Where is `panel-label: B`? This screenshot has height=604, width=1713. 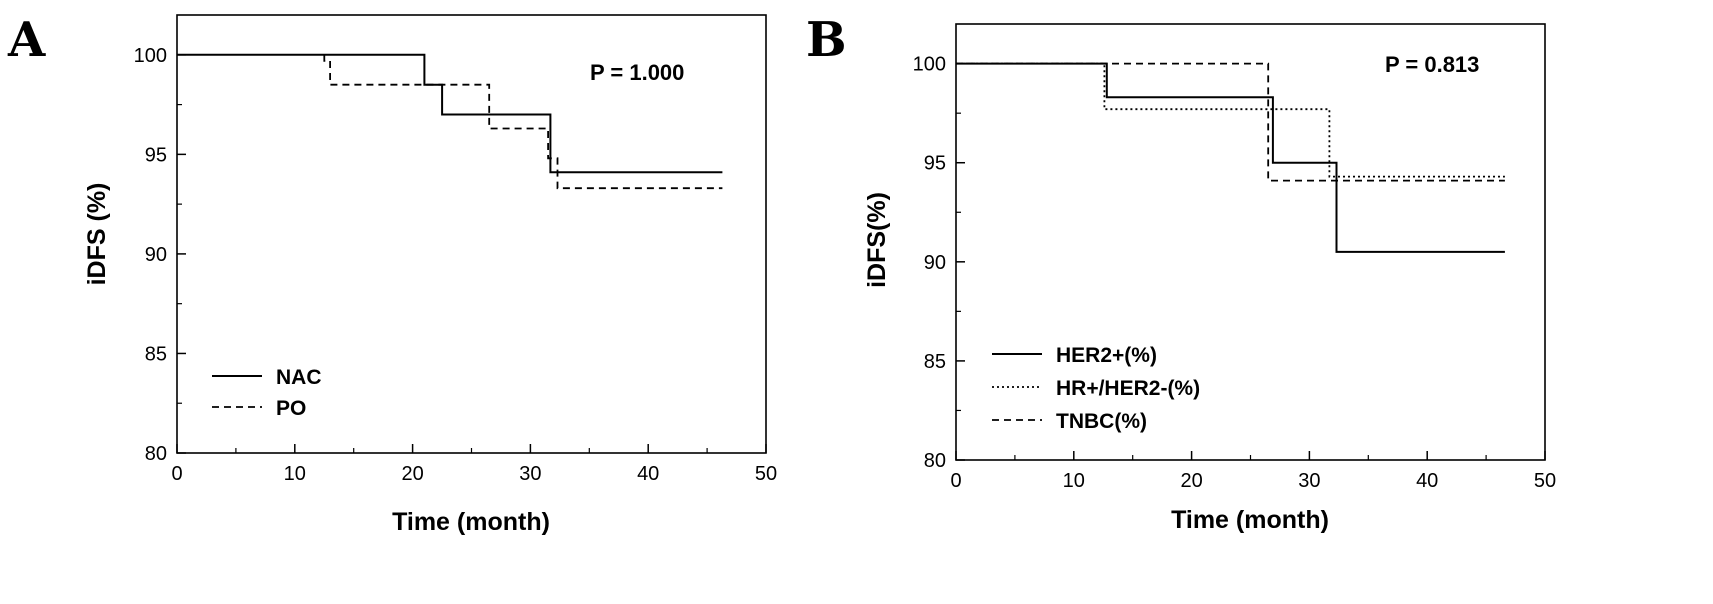 panel-label: B is located at coordinates (826, 40).